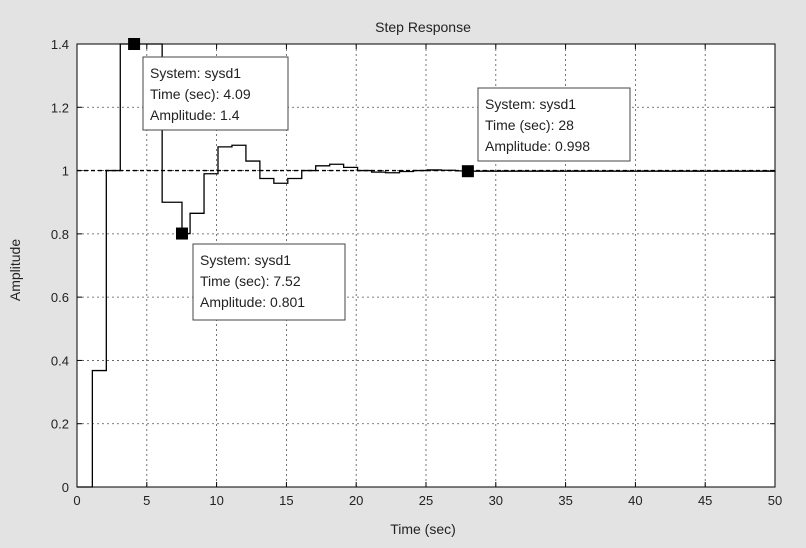  What do you see at coordinates (15, 270) in the screenshot?
I see `y-axis-label: Amplitude` at bounding box center [15, 270].